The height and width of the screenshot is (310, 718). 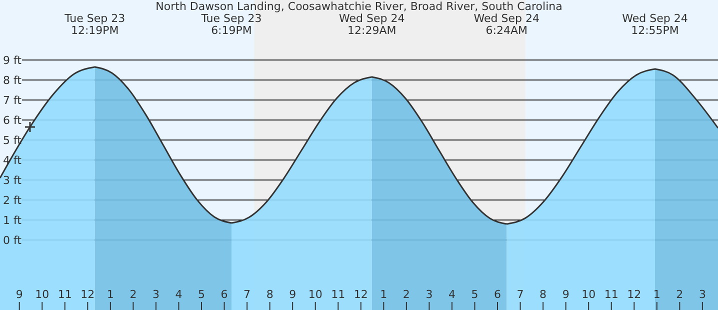 I want to click on annotation: Tue Sep 23 6:19PM, so click(x=231, y=24).